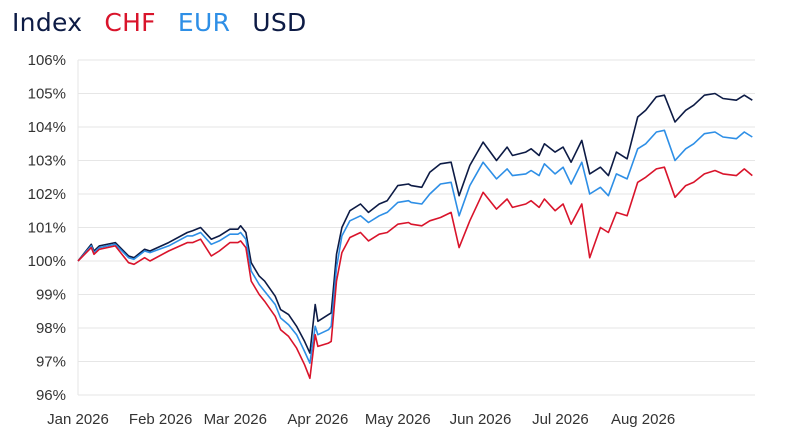 This screenshot has width=800, height=440. I want to click on y-tick-label: 106%, so click(47, 60).